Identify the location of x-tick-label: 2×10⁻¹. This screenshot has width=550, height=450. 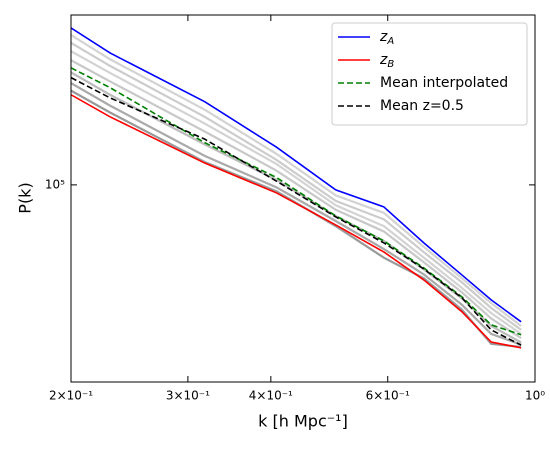
(71, 396).